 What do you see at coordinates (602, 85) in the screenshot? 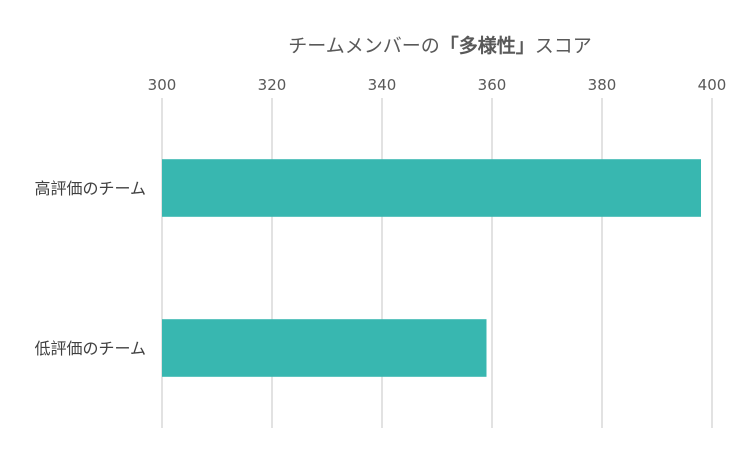
I see `x-tick-label: 380` at bounding box center [602, 85].